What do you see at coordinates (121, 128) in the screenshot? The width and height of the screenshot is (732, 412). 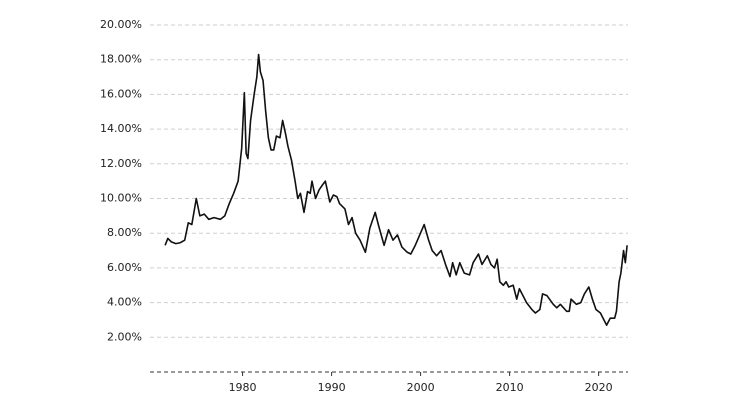 I see `y-tick-label: 14.00%` at bounding box center [121, 128].